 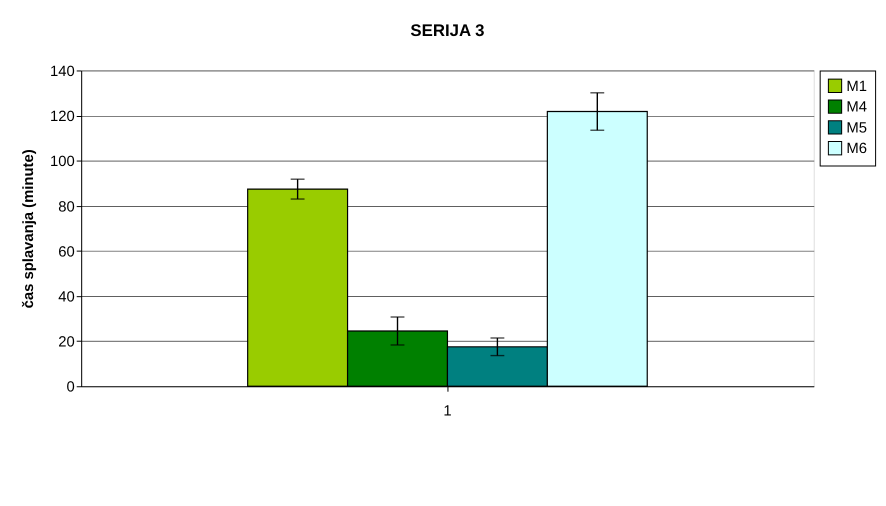 What do you see at coordinates (62, 162) in the screenshot?
I see `y-tick-label: 100` at bounding box center [62, 162].